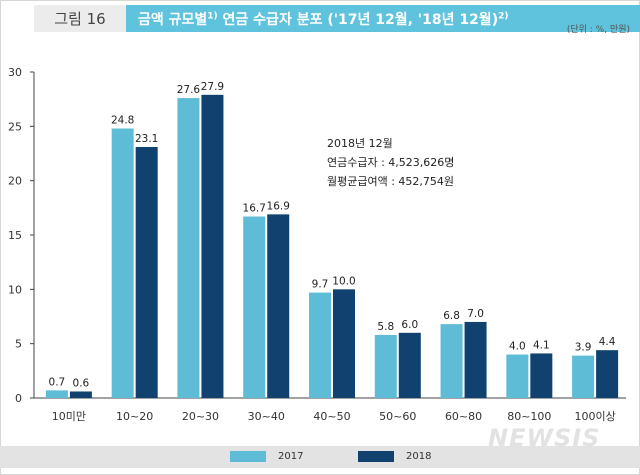 This screenshot has height=475, width=640. What do you see at coordinates (385, 327) in the screenshot?
I see `data-label-2017: 5.8` at bounding box center [385, 327].